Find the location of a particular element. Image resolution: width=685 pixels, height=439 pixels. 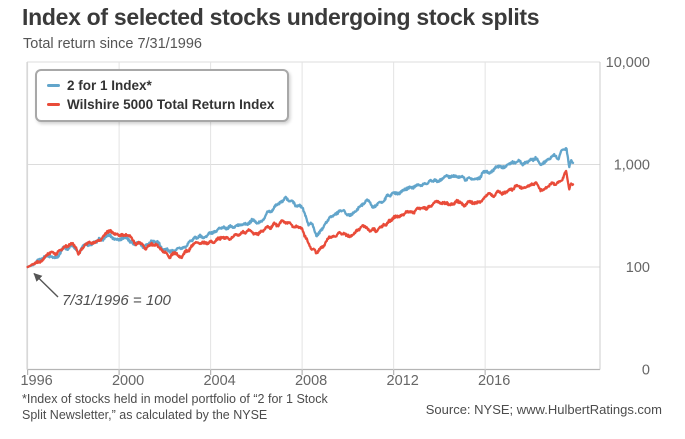

x-axis-label: 2004 is located at coordinates (219, 381).